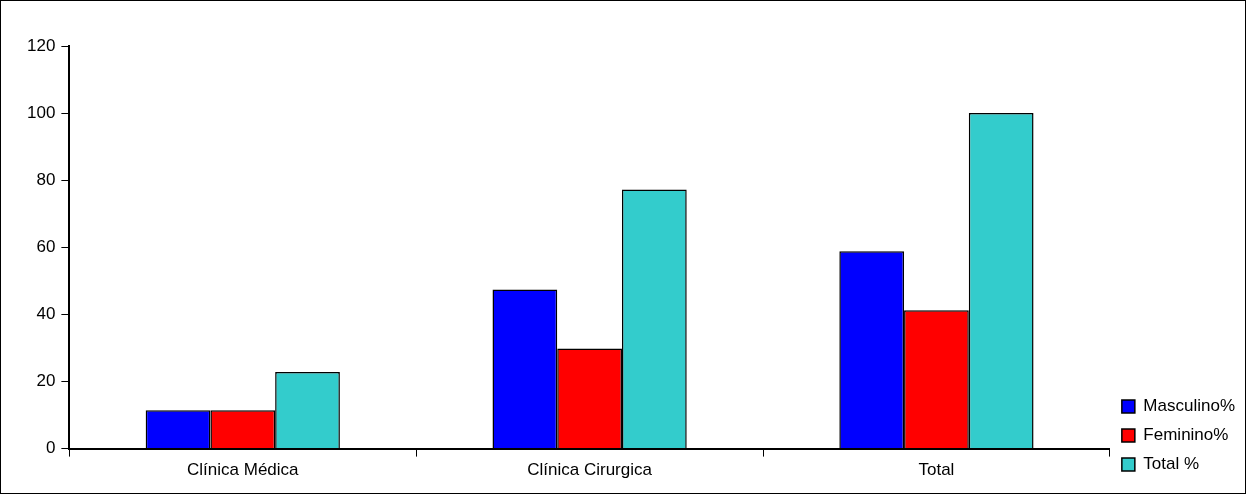  What do you see at coordinates (50, 448) in the screenshot?
I see `y-tick-label: 0` at bounding box center [50, 448].